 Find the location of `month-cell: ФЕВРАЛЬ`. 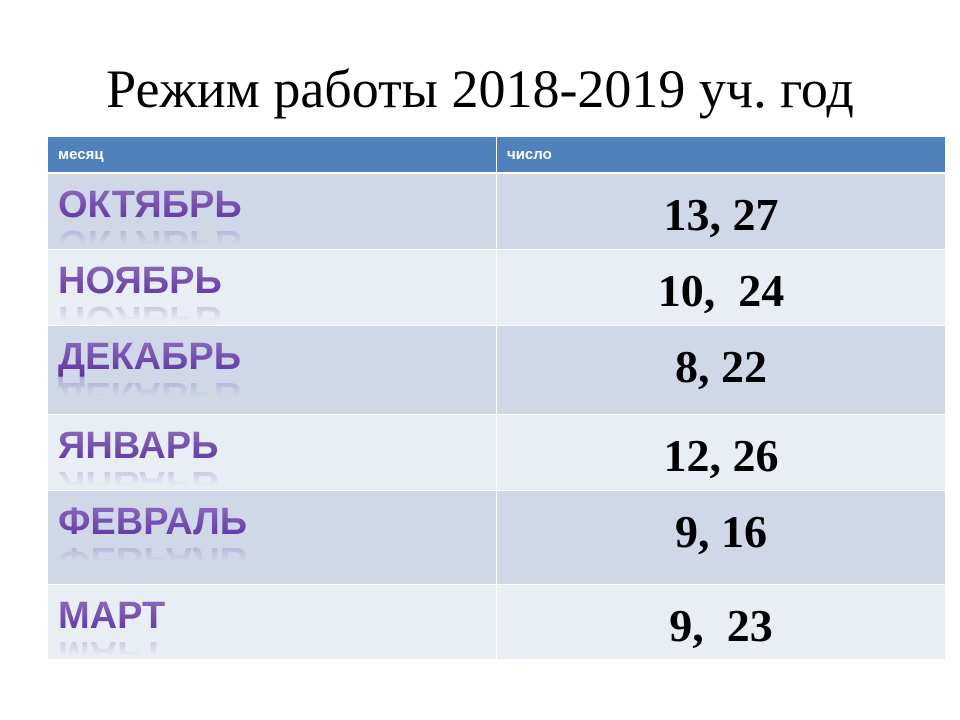

month-cell: ФЕВРАЛЬ is located at coordinates (272, 537).